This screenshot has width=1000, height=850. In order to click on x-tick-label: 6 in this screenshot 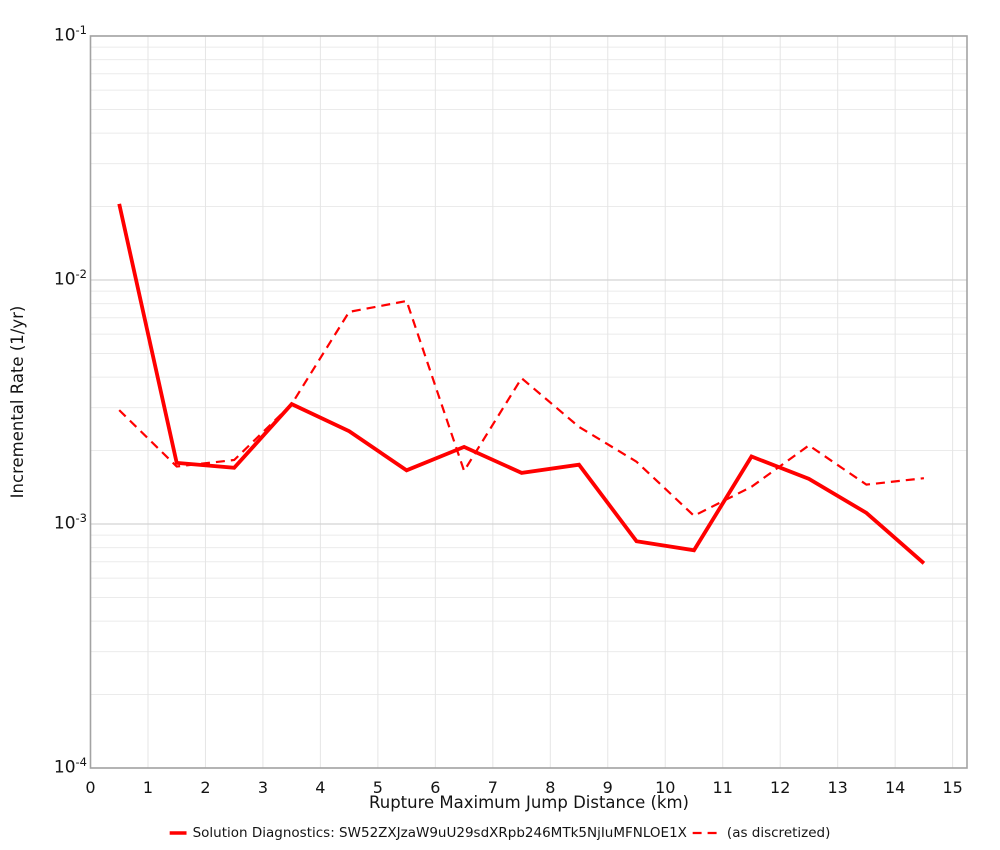, I will do `click(435, 787)`.